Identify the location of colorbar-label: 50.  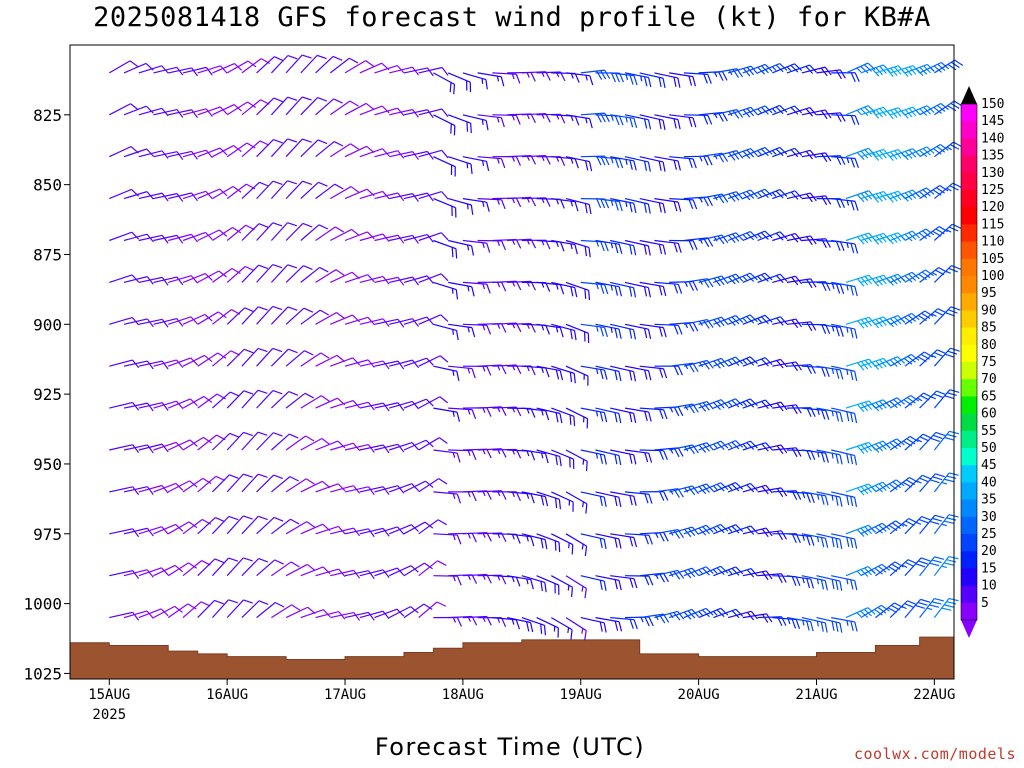
(989, 448).